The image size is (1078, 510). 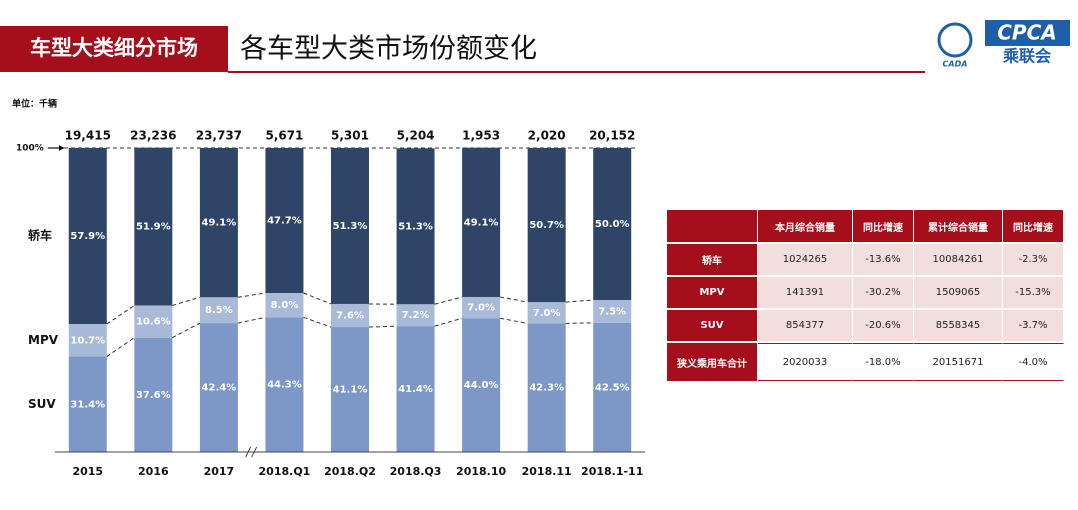 I want to click on data-label: 51.3%, so click(x=350, y=226).